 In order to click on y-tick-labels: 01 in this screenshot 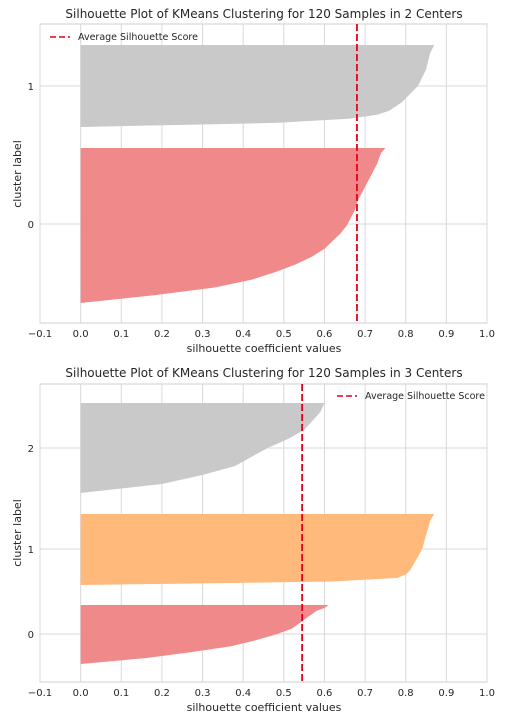, I will do `click(31, 156)`.